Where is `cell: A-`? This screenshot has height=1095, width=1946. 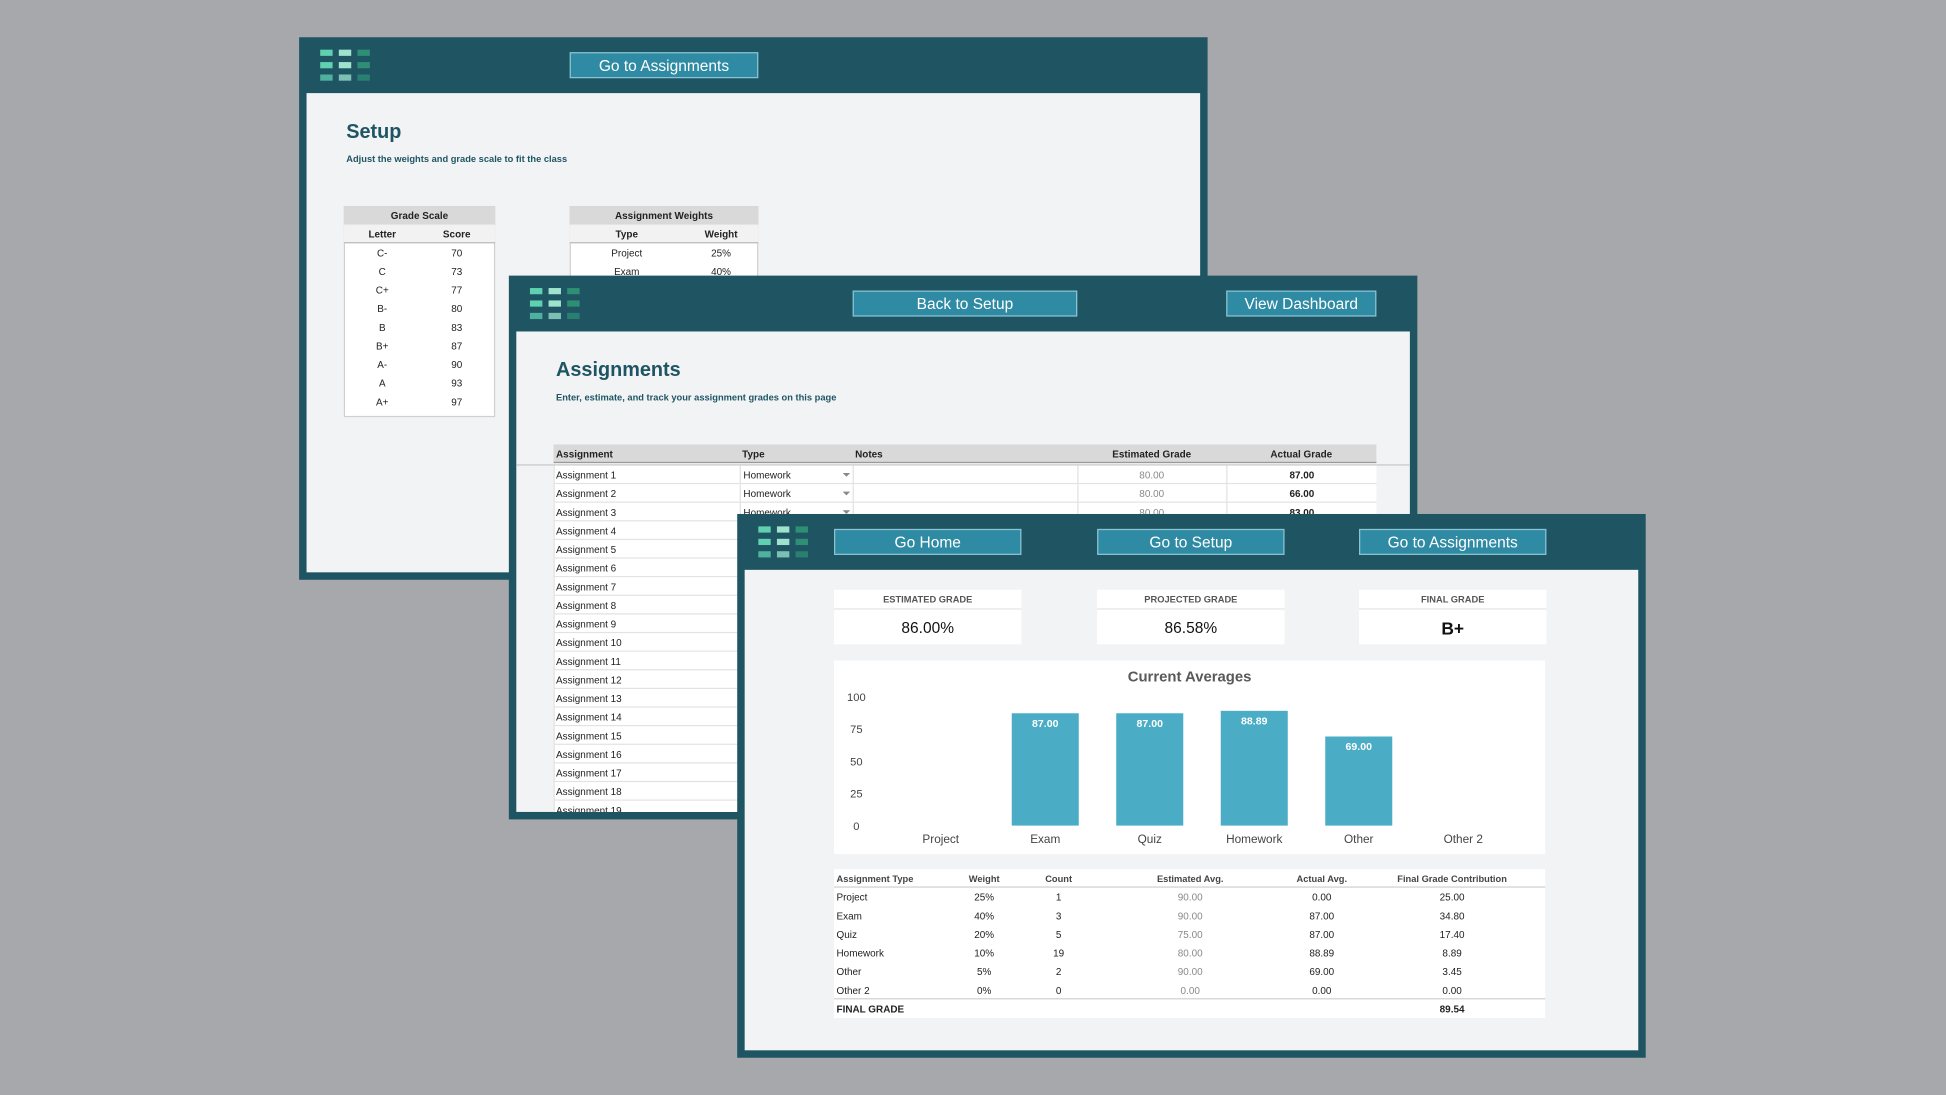 cell: A- is located at coordinates (382, 364).